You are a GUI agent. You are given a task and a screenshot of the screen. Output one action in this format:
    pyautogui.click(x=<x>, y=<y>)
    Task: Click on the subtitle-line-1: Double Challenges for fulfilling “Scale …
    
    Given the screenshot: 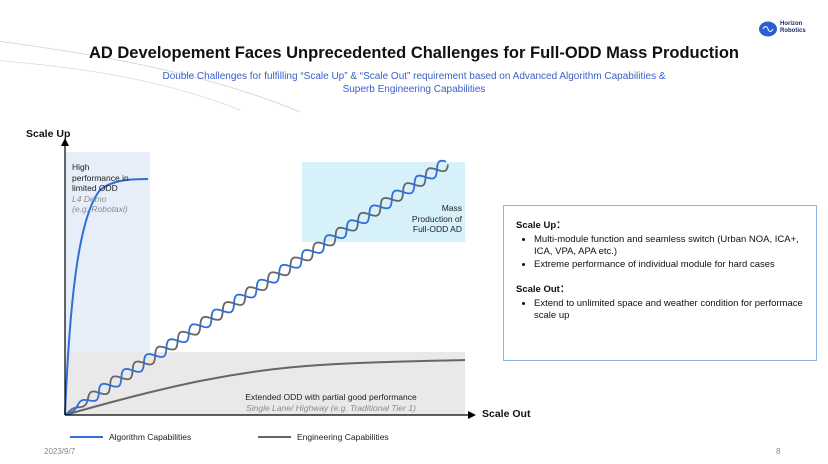 What is the action you would take?
    pyautogui.click(x=414, y=76)
    